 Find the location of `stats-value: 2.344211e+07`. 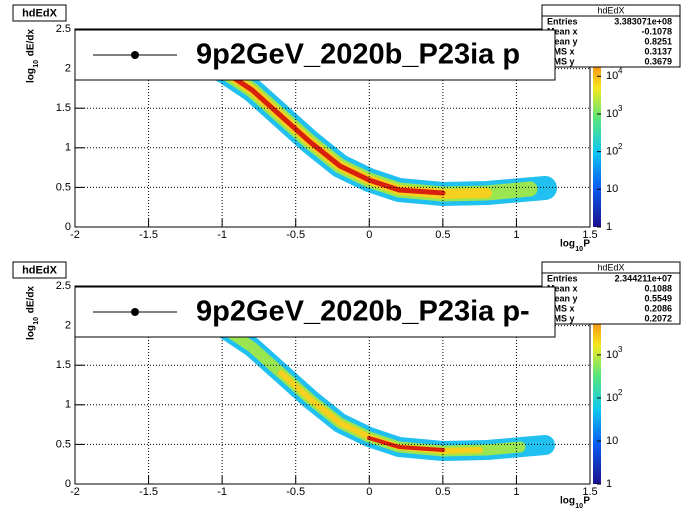

stats-value: 2.344211e+07 is located at coordinates (643, 278).